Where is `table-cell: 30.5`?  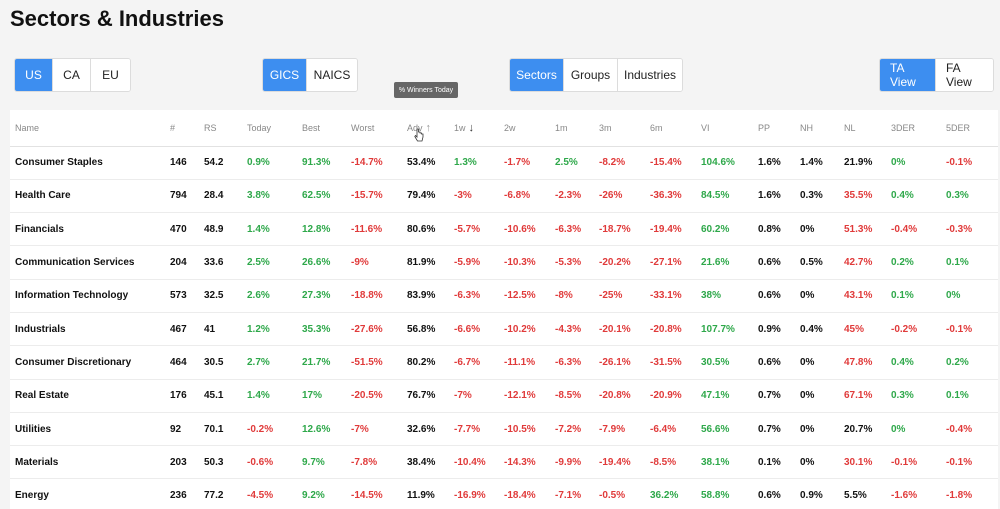
table-cell: 30.5 is located at coordinates (220, 362).